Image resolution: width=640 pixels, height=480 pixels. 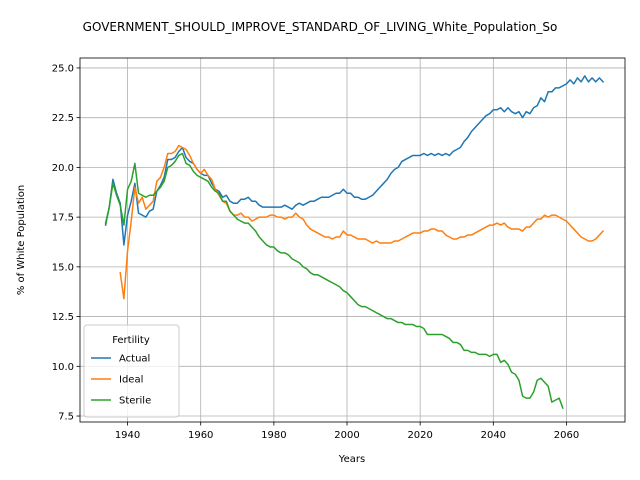 I want to click on y-tick-label: 25.0, so click(x=63, y=68).